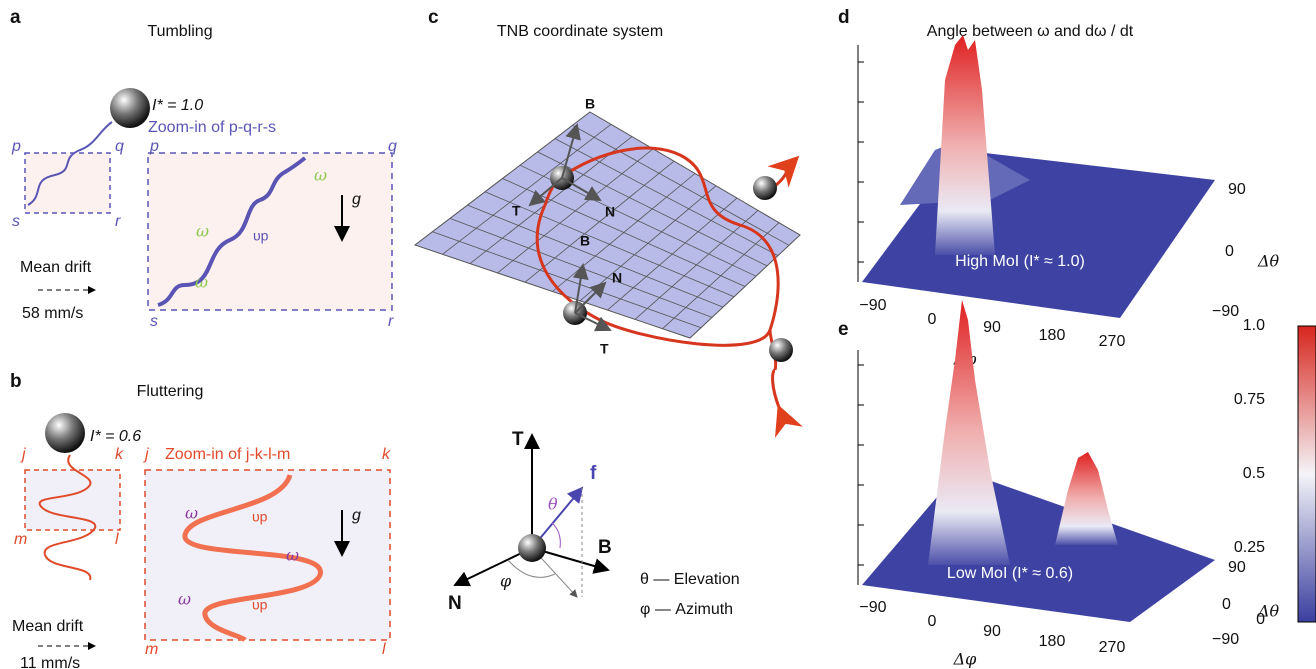 The width and height of the screenshot is (1316, 669). Describe the element at coordinates (1225, 311) in the screenshot. I see `y-tick-label: −90` at that location.